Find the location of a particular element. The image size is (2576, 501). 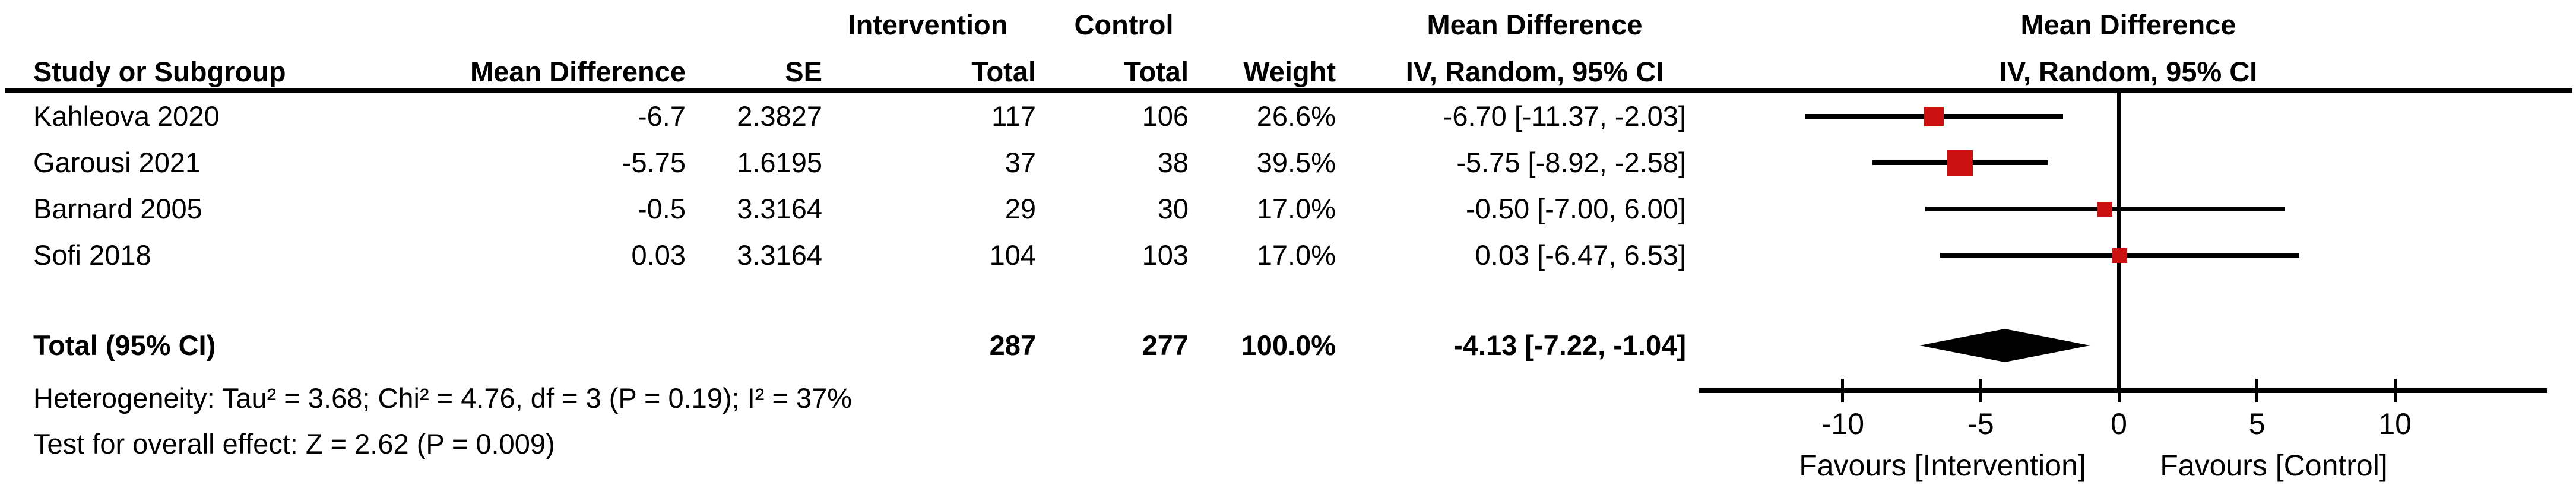

study-intervention-total: 29 is located at coordinates (1021, 209).